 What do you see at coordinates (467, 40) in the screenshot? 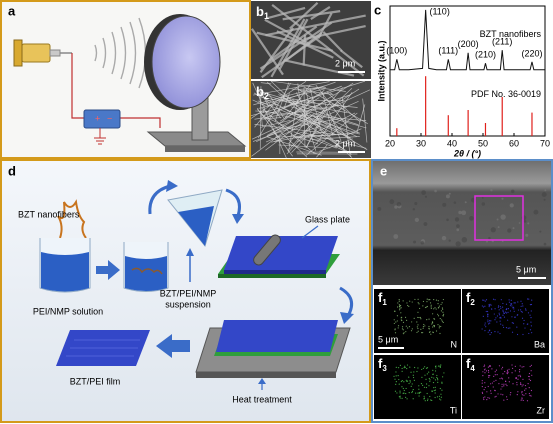
I see `xrd-curve` at bounding box center [467, 40].